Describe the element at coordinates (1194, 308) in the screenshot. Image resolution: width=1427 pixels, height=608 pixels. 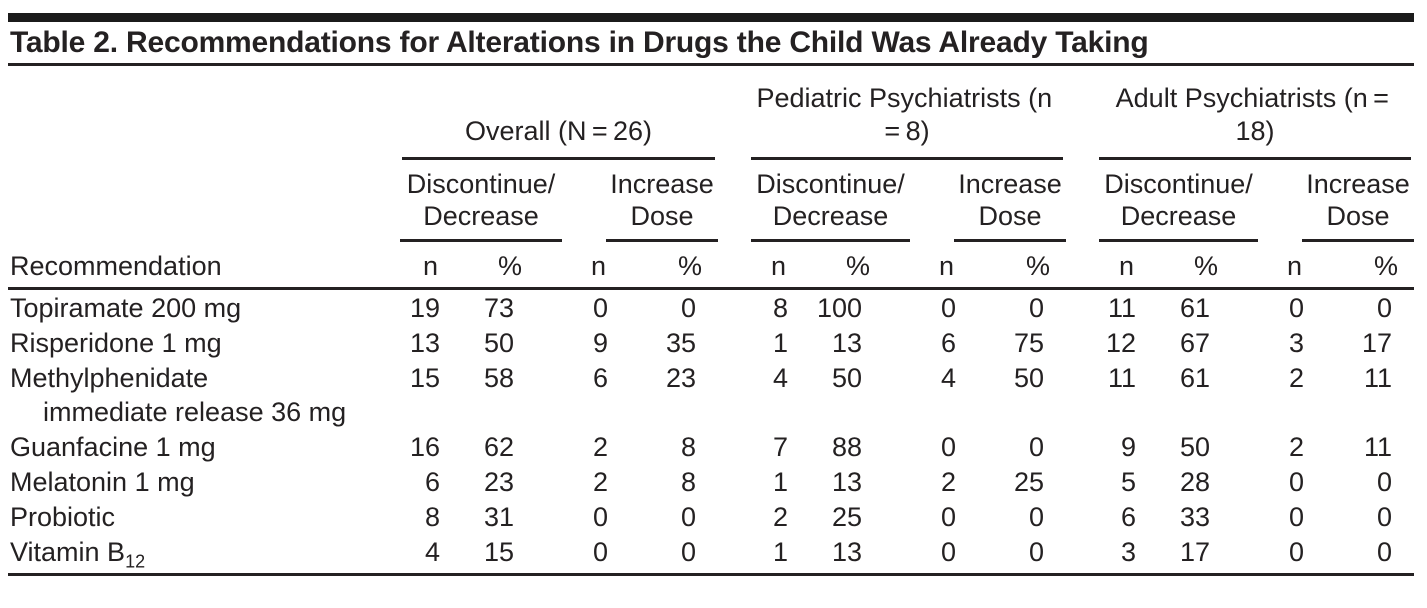
I see `cell-value: 61` at that location.